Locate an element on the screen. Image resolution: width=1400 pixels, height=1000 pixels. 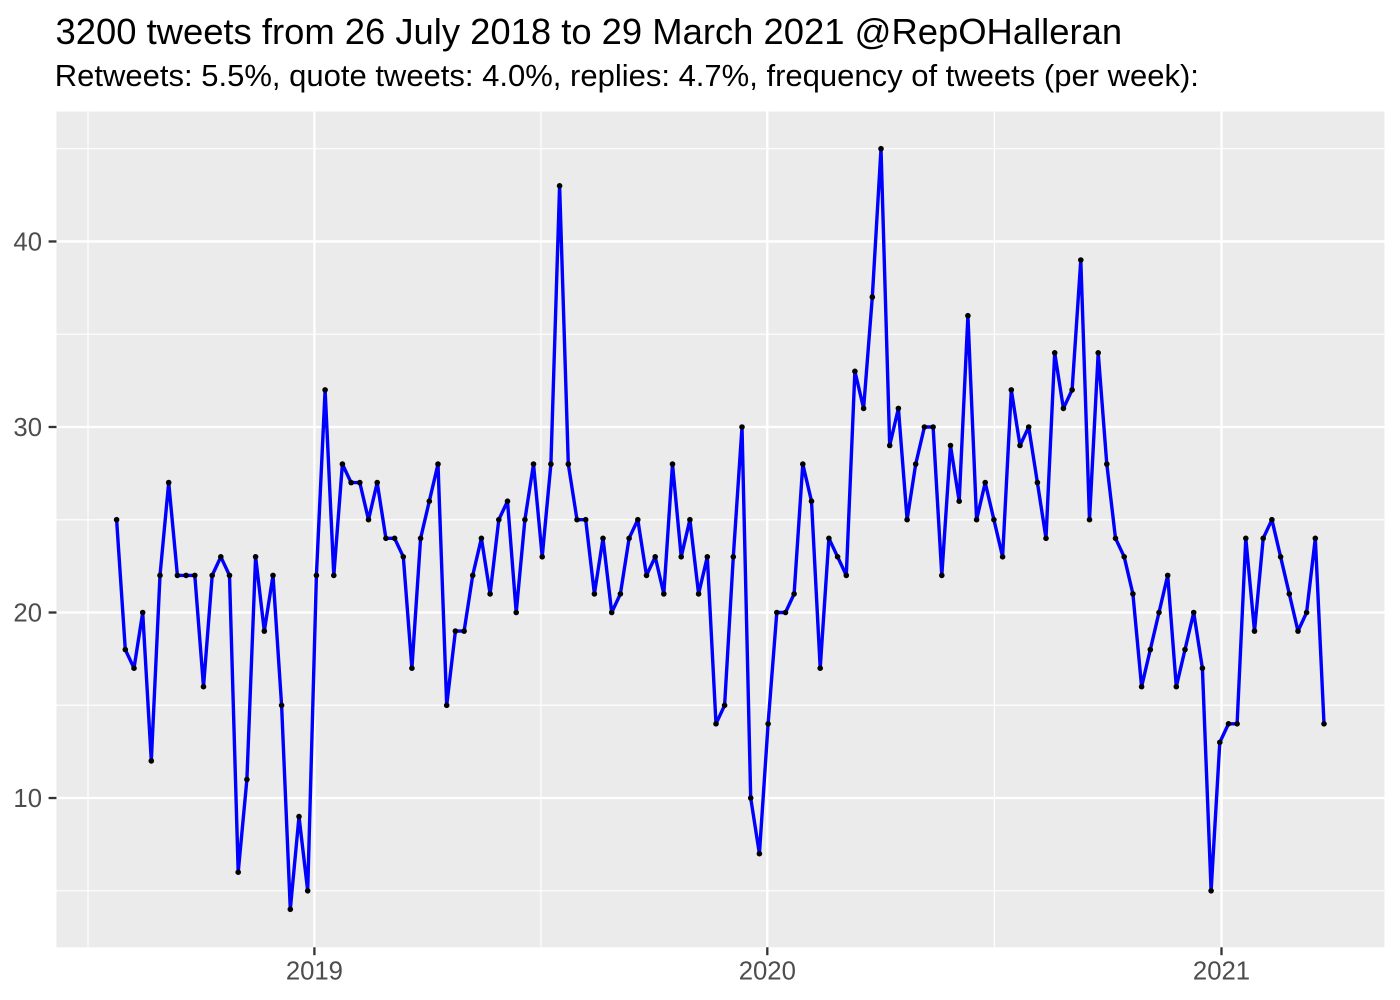
svg-text: 30 is located at coordinates (27, 428).